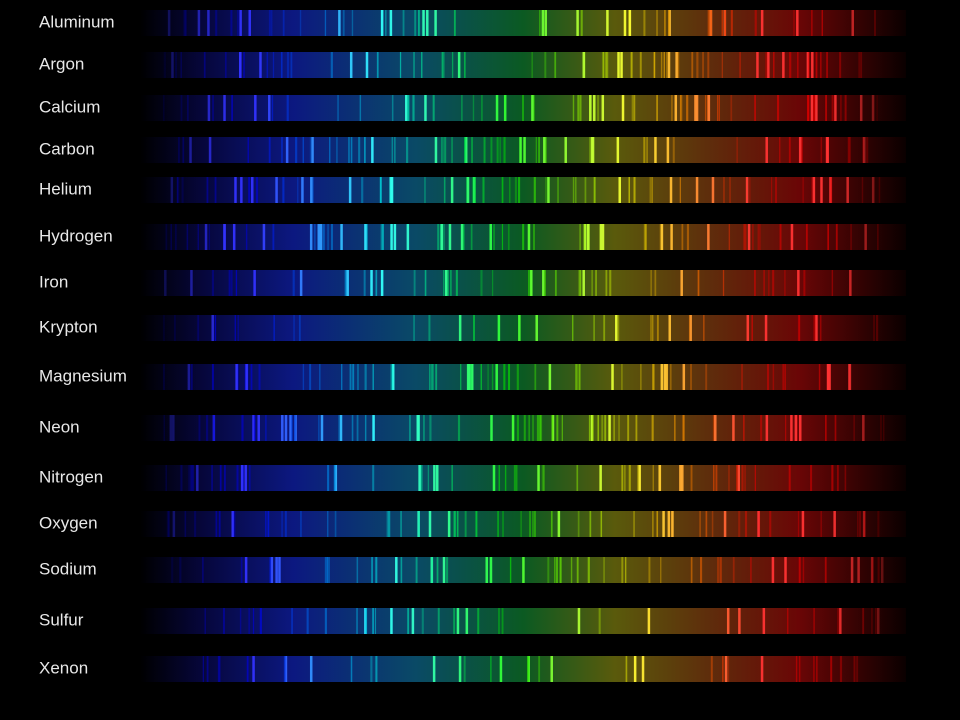 This screenshot has height=720, width=960. What do you see at coordinates (523, 190) in the screenshot?
I see `spectrum-strip` at bounding box center [523, 190].